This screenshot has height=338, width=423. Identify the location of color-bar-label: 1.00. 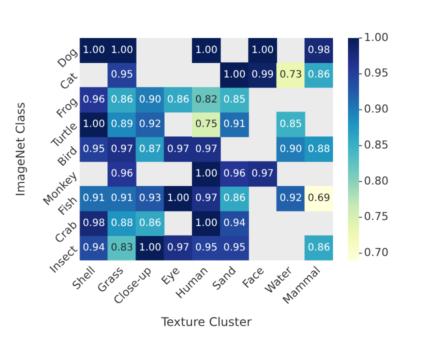
(376, 37).